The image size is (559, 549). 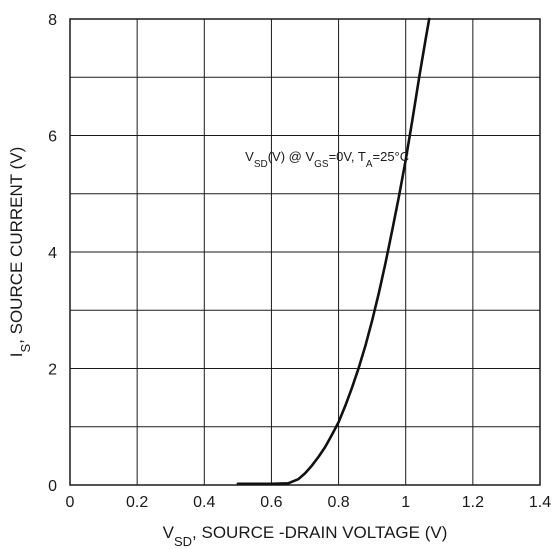 I want to click on annotation: VSD(V) @ VGS=0V, TA=25°C, so click(x=327, y=159).